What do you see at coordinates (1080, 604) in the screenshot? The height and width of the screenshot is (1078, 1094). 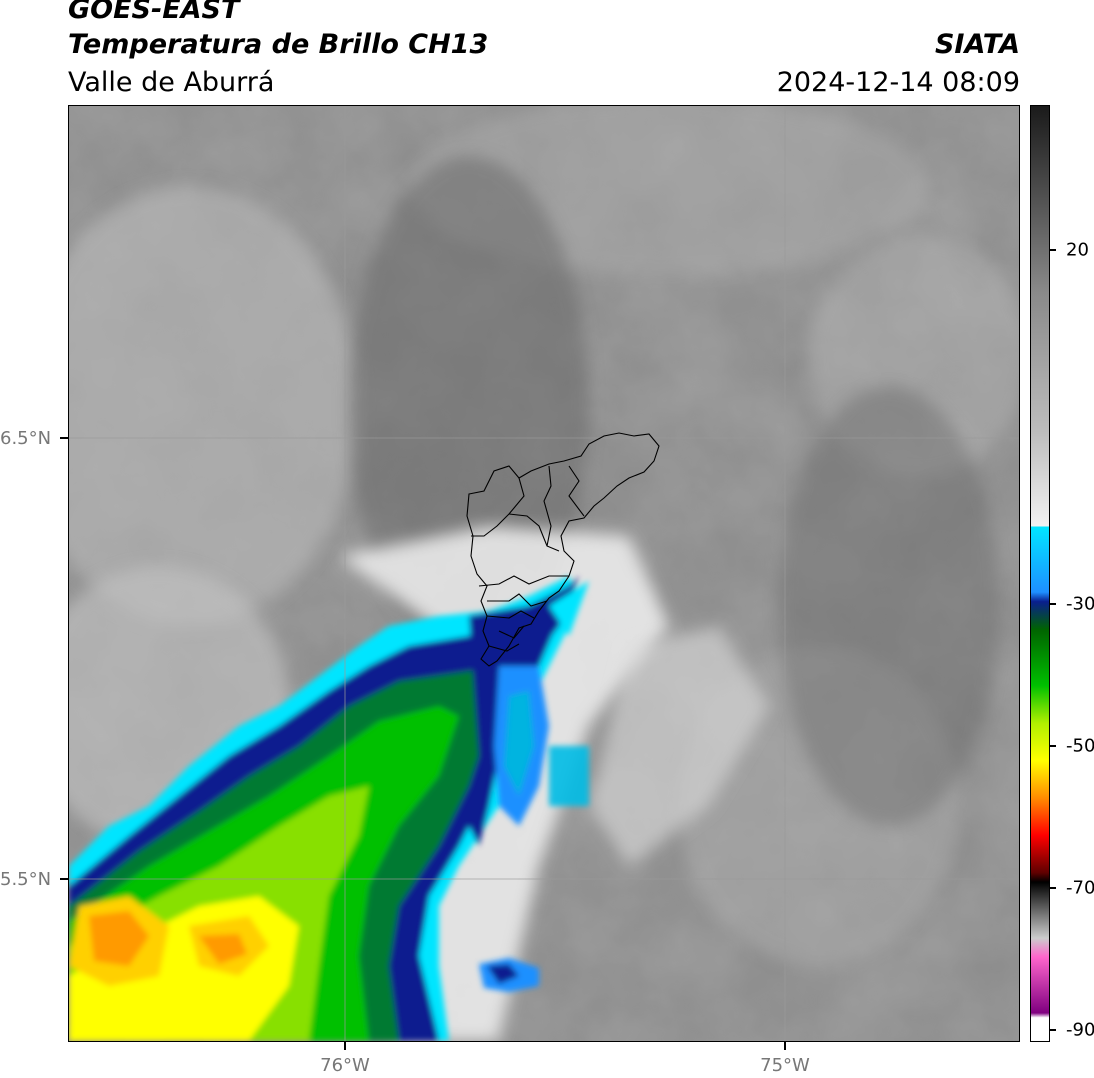 I see `colorbar-label-minus30: -30` at bounding box center [1080, 604].